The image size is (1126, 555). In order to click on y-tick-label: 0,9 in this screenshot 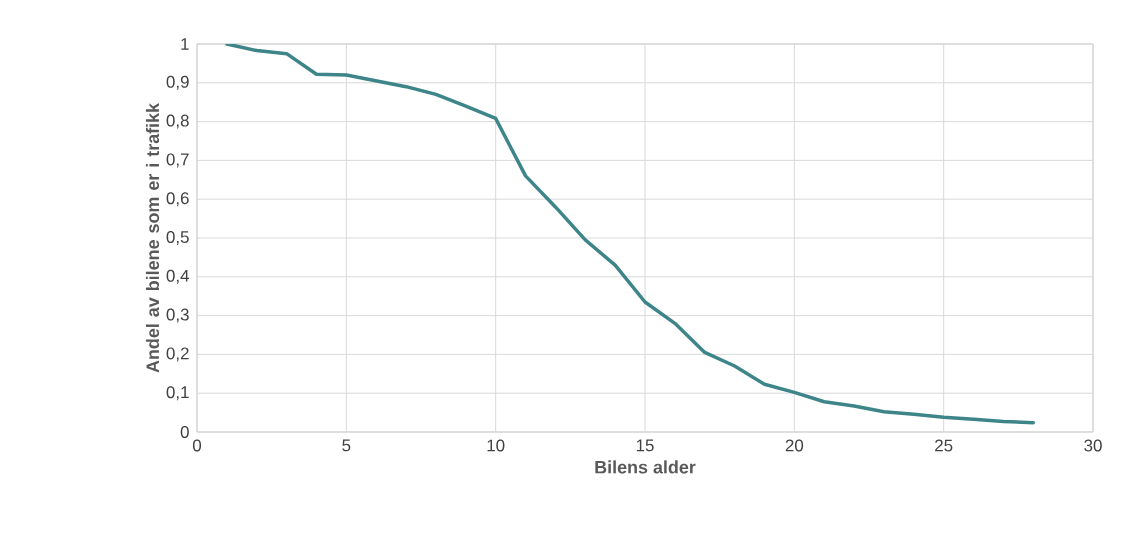, I will do `click(177, 82)`.